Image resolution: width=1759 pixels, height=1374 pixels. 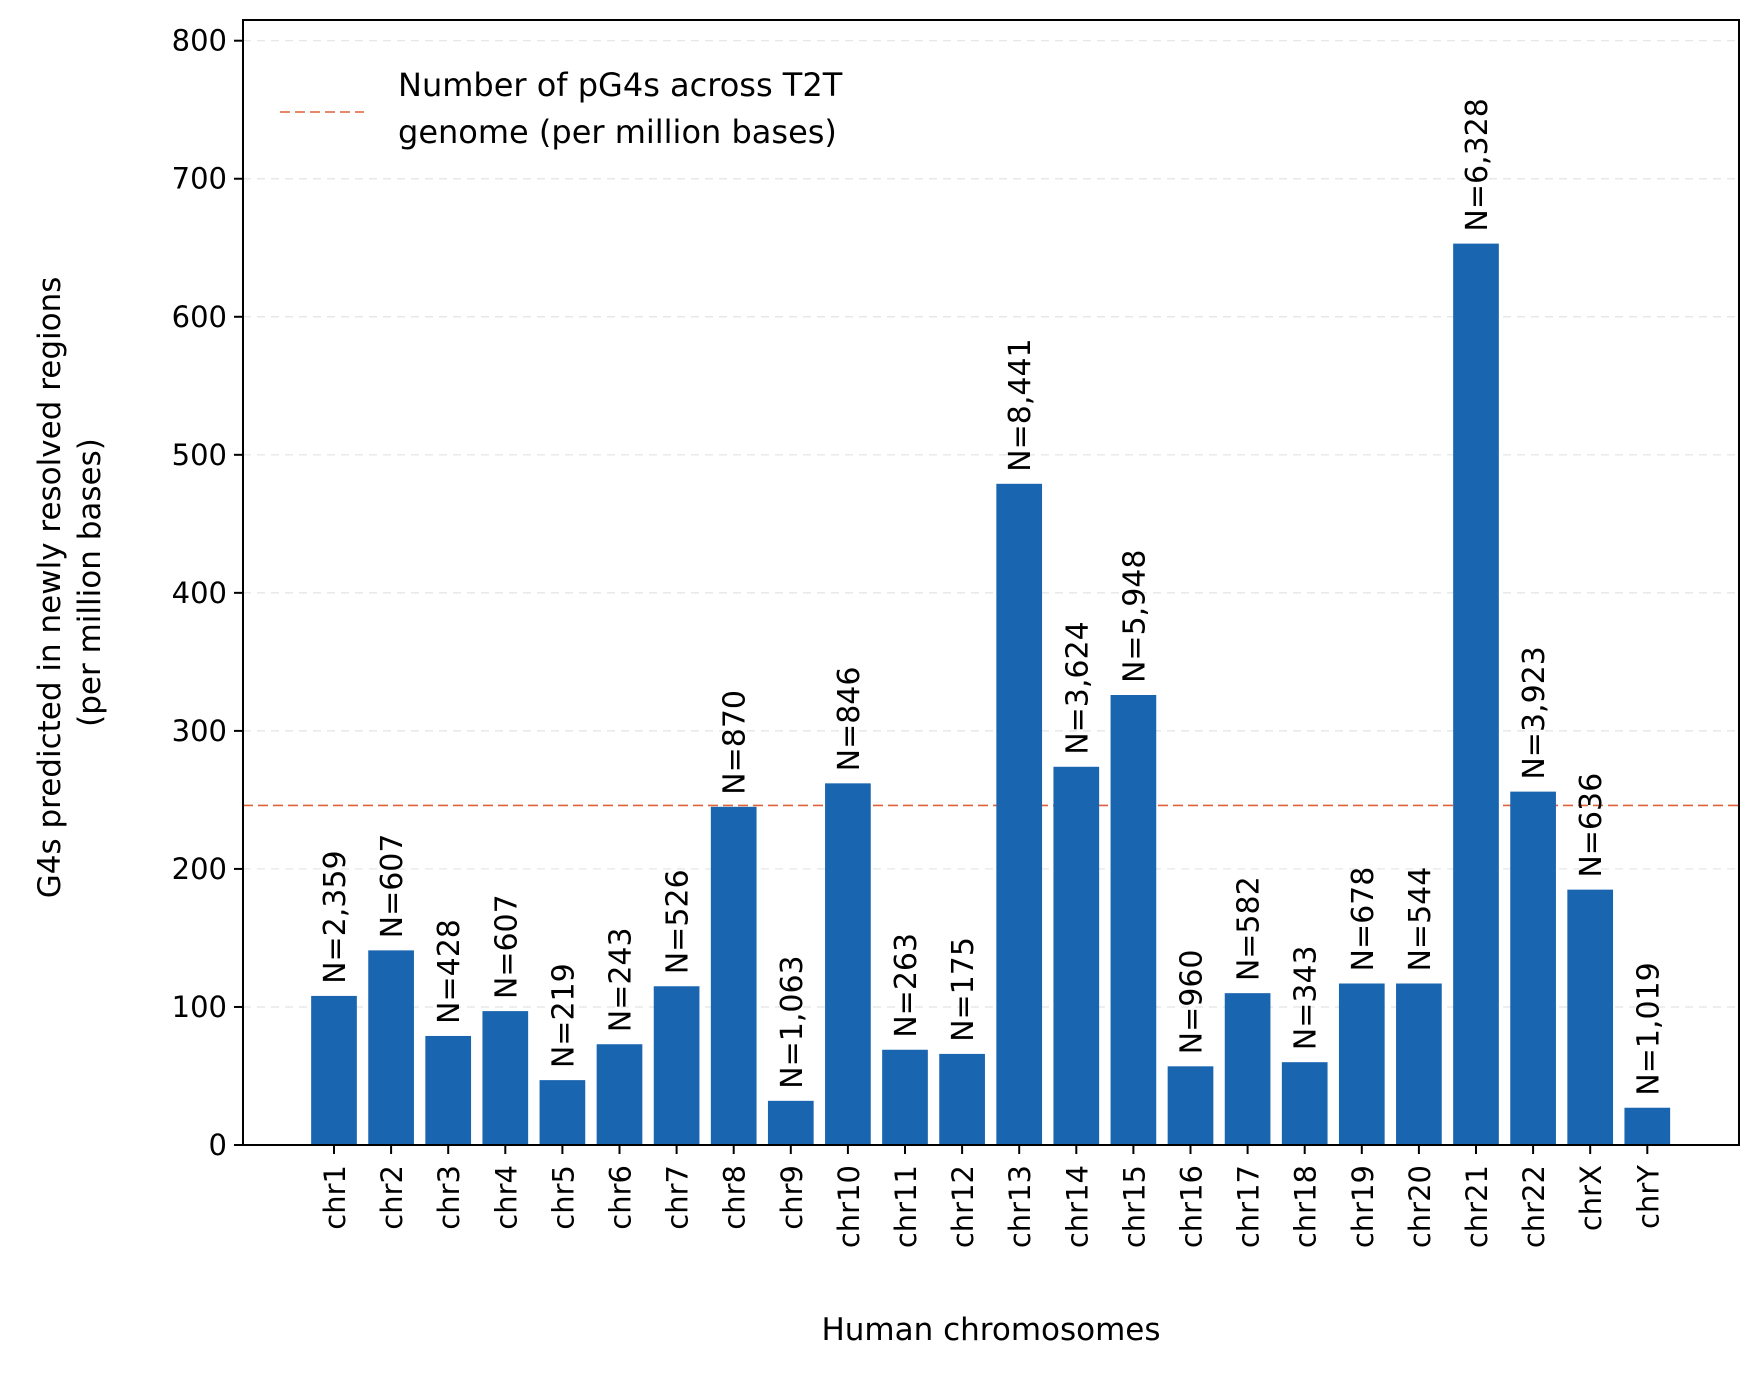 I want to click on bar-chr5, so click(x=562, y=1112).